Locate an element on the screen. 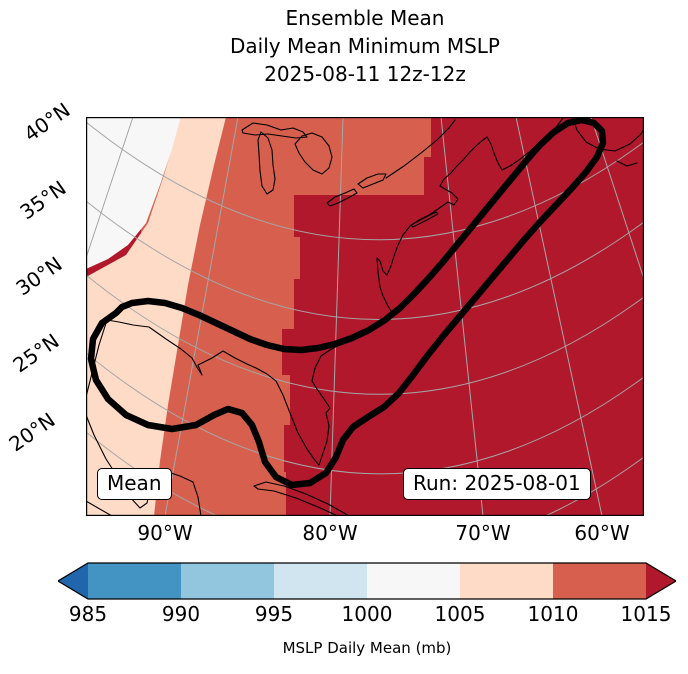  lat-tick-35n: 35°N is located at coordinates (43, 200).